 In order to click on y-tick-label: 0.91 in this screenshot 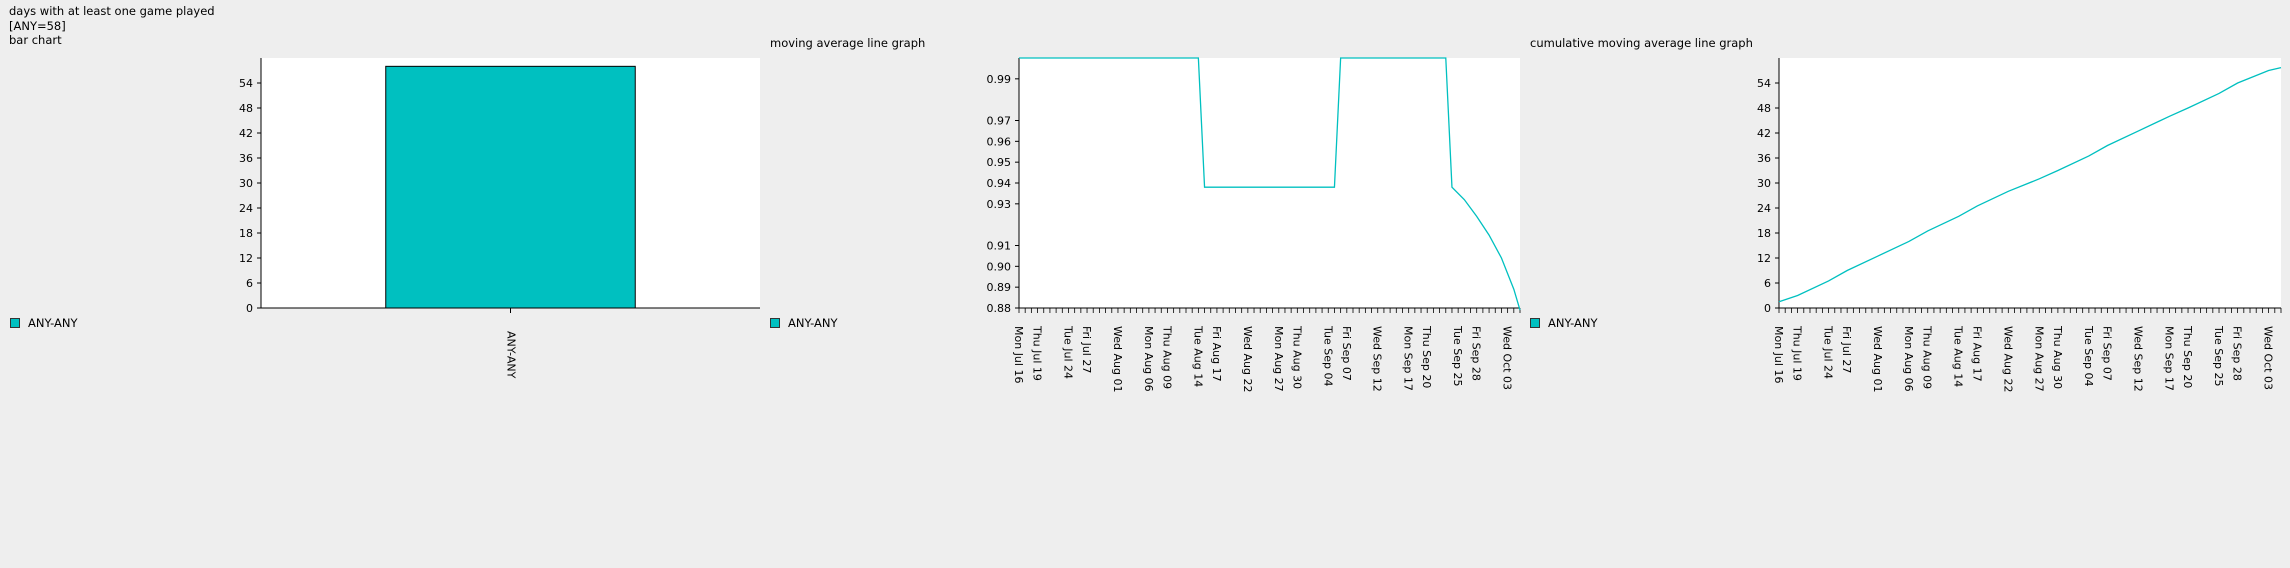, I will do `click(999, 246)`.